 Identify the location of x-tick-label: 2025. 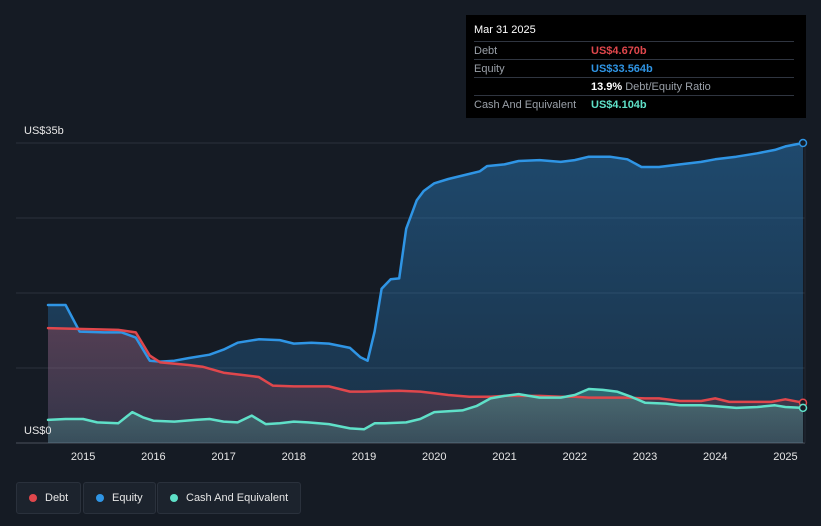
(785, 457).